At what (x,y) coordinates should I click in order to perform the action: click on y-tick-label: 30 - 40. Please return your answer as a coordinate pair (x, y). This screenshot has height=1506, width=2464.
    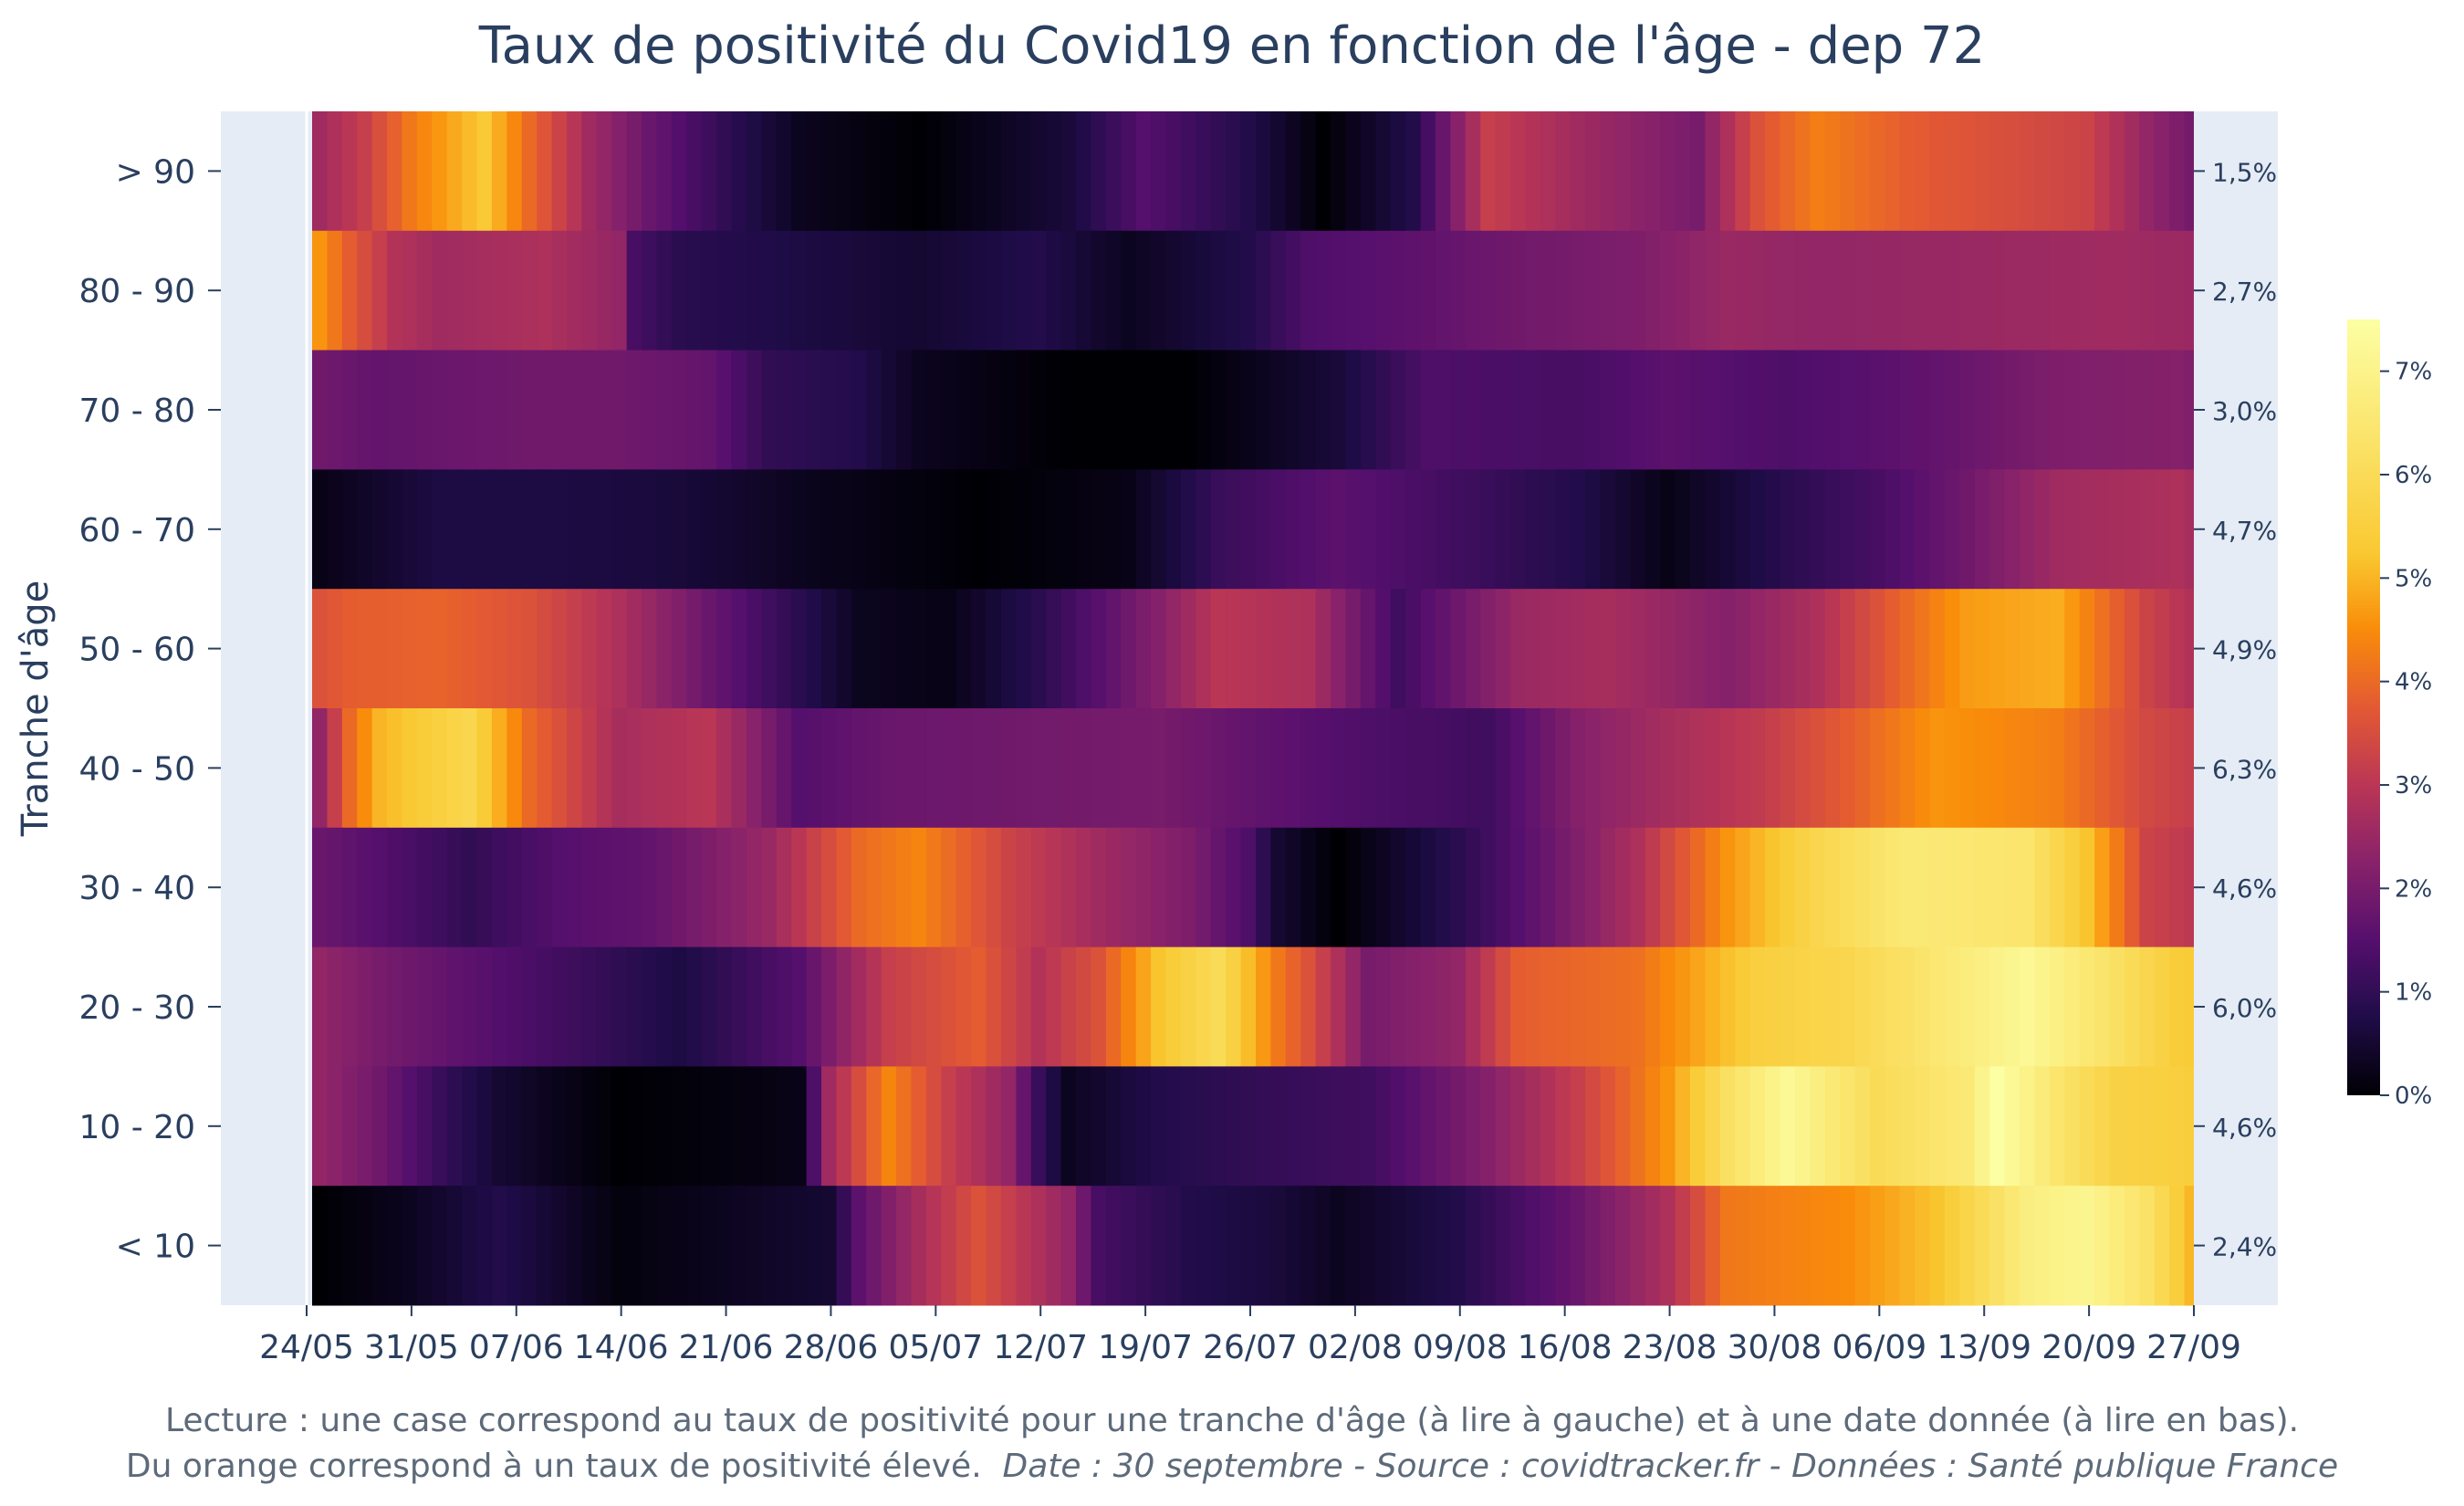
    Looking at the image, I should click on (137, 888).